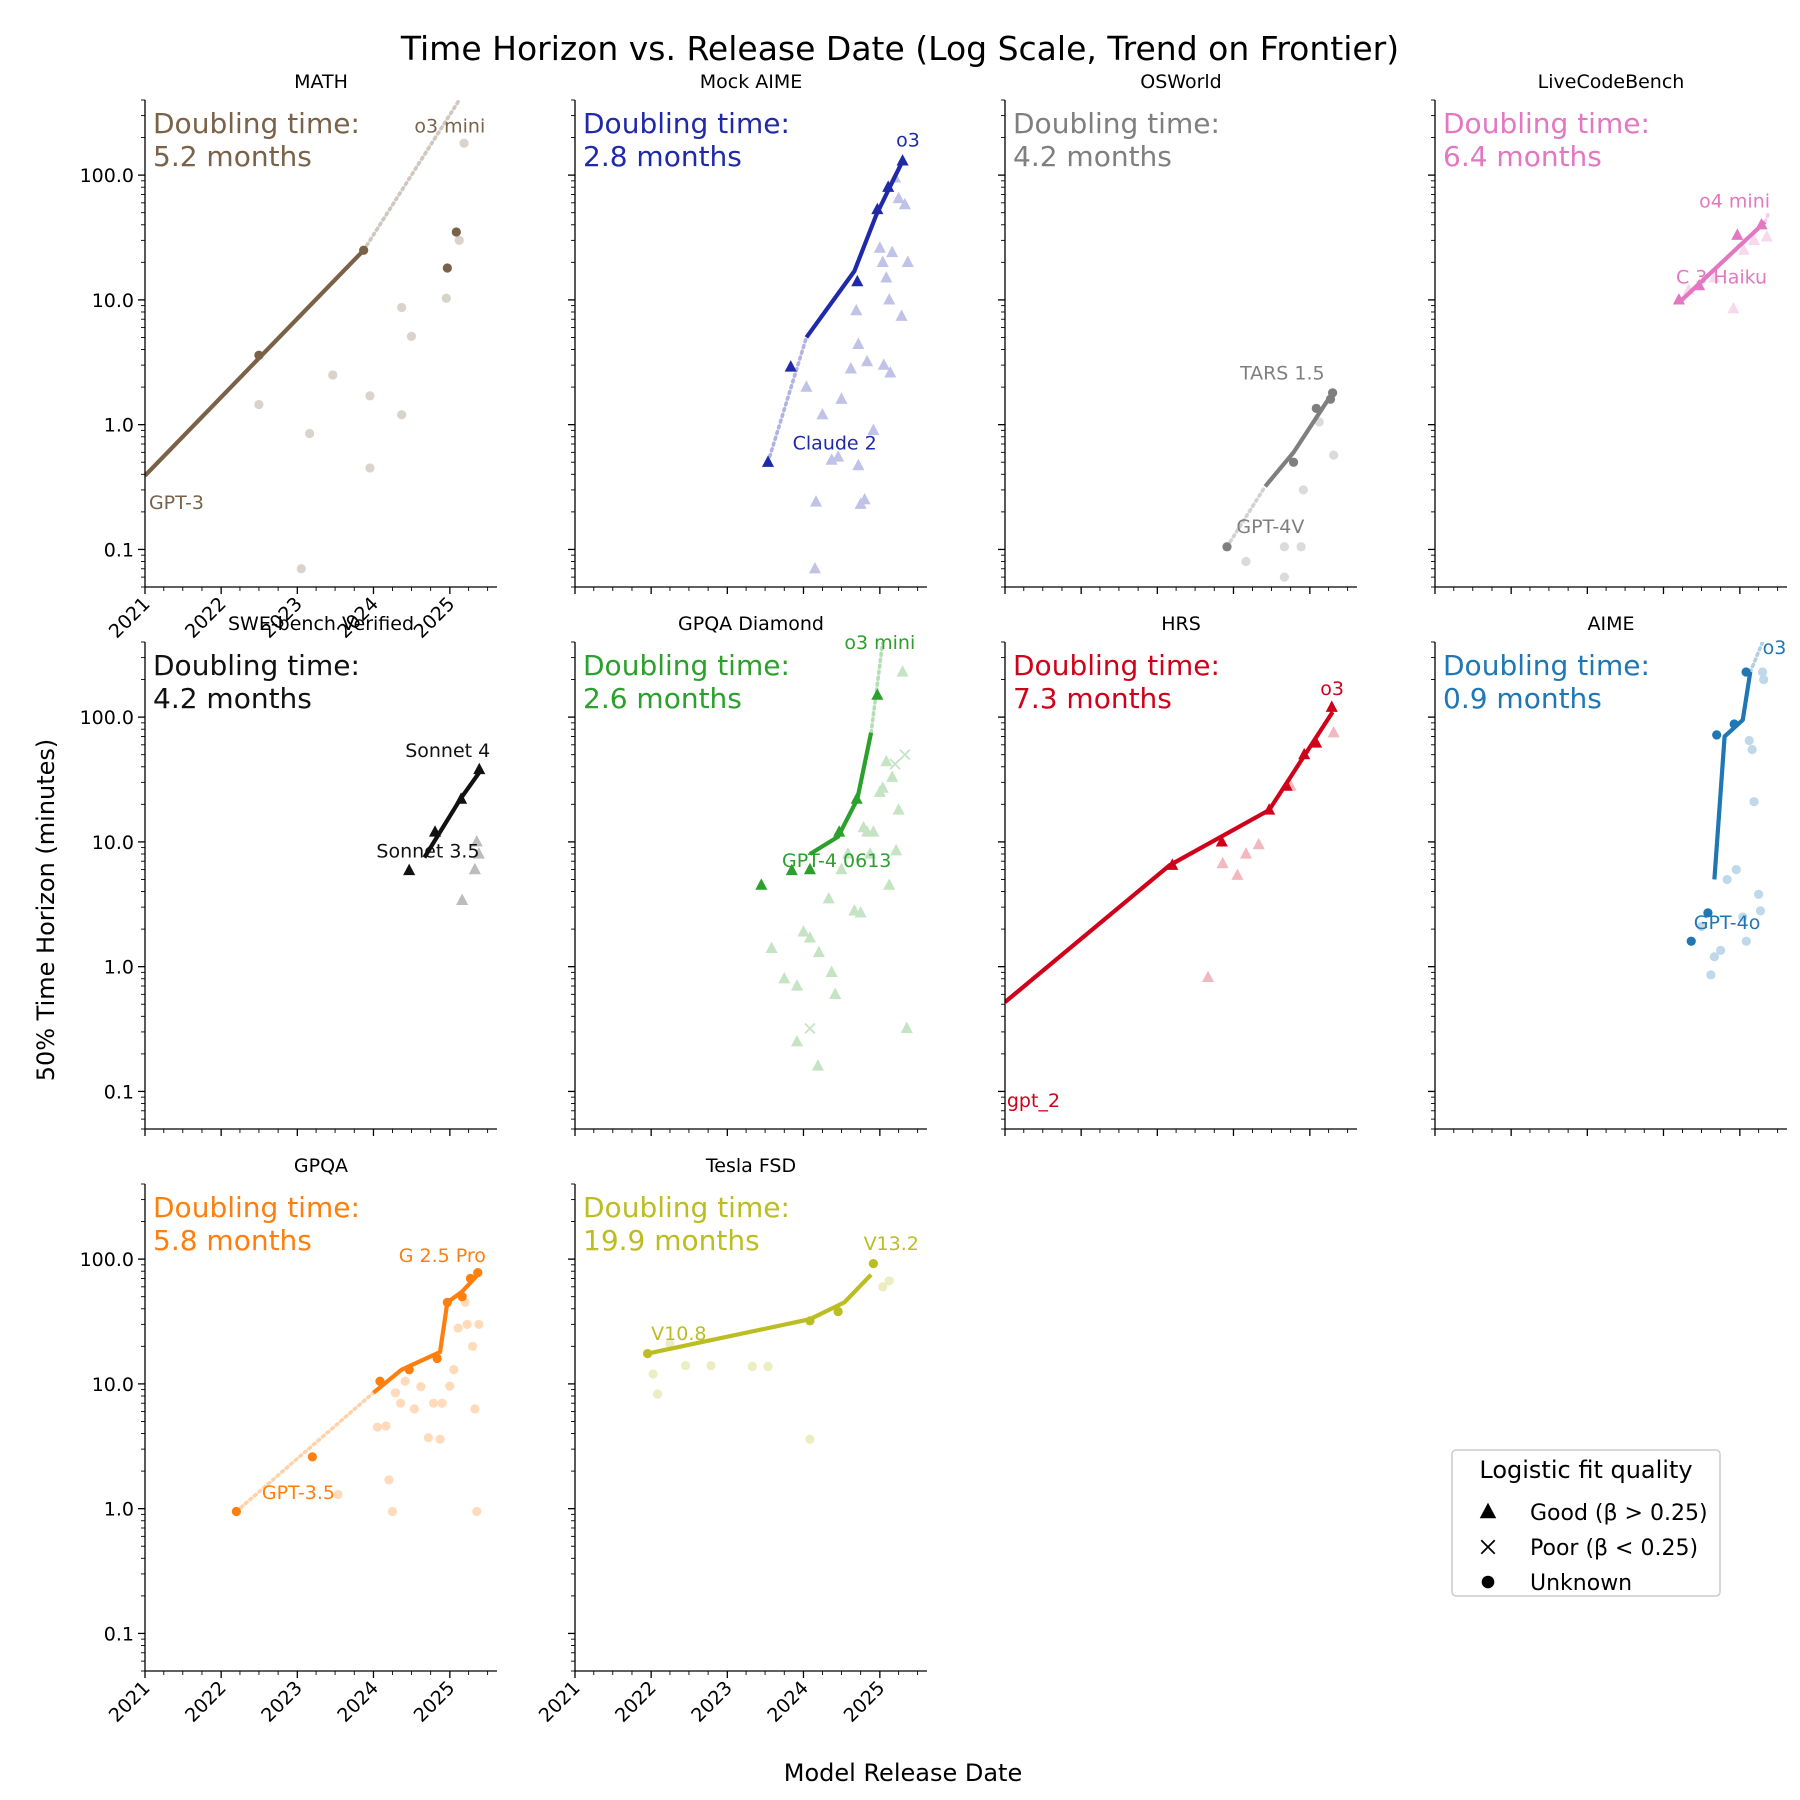 This screenshot has width=1800, height=1800. Describe the element at coordinates (750, 1166) in the screenshot. I see `subplot-title: Tesla FSD` at that location.